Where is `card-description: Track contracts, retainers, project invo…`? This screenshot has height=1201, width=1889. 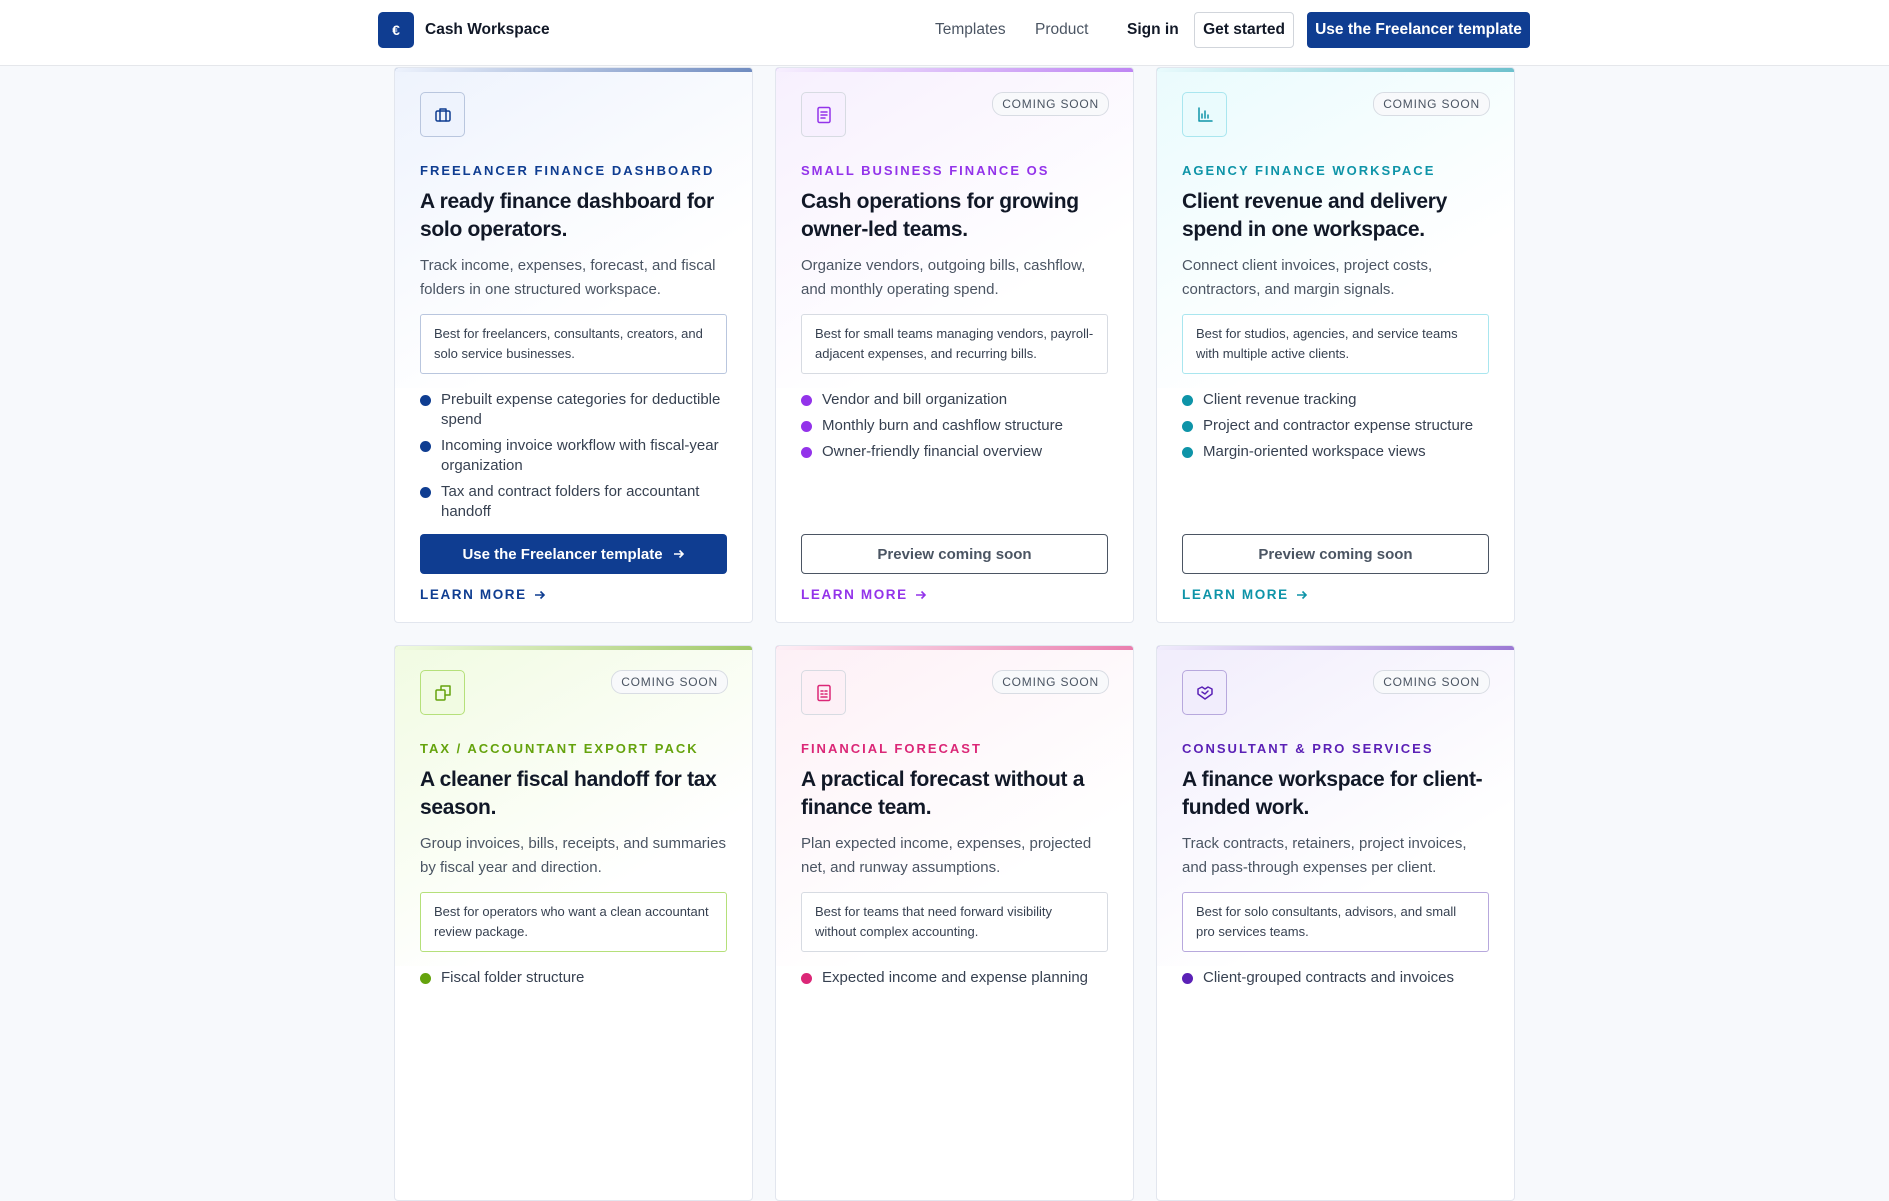
card-description: Track contracts, retainers, project invo… is located at coordinates (1324, 855).